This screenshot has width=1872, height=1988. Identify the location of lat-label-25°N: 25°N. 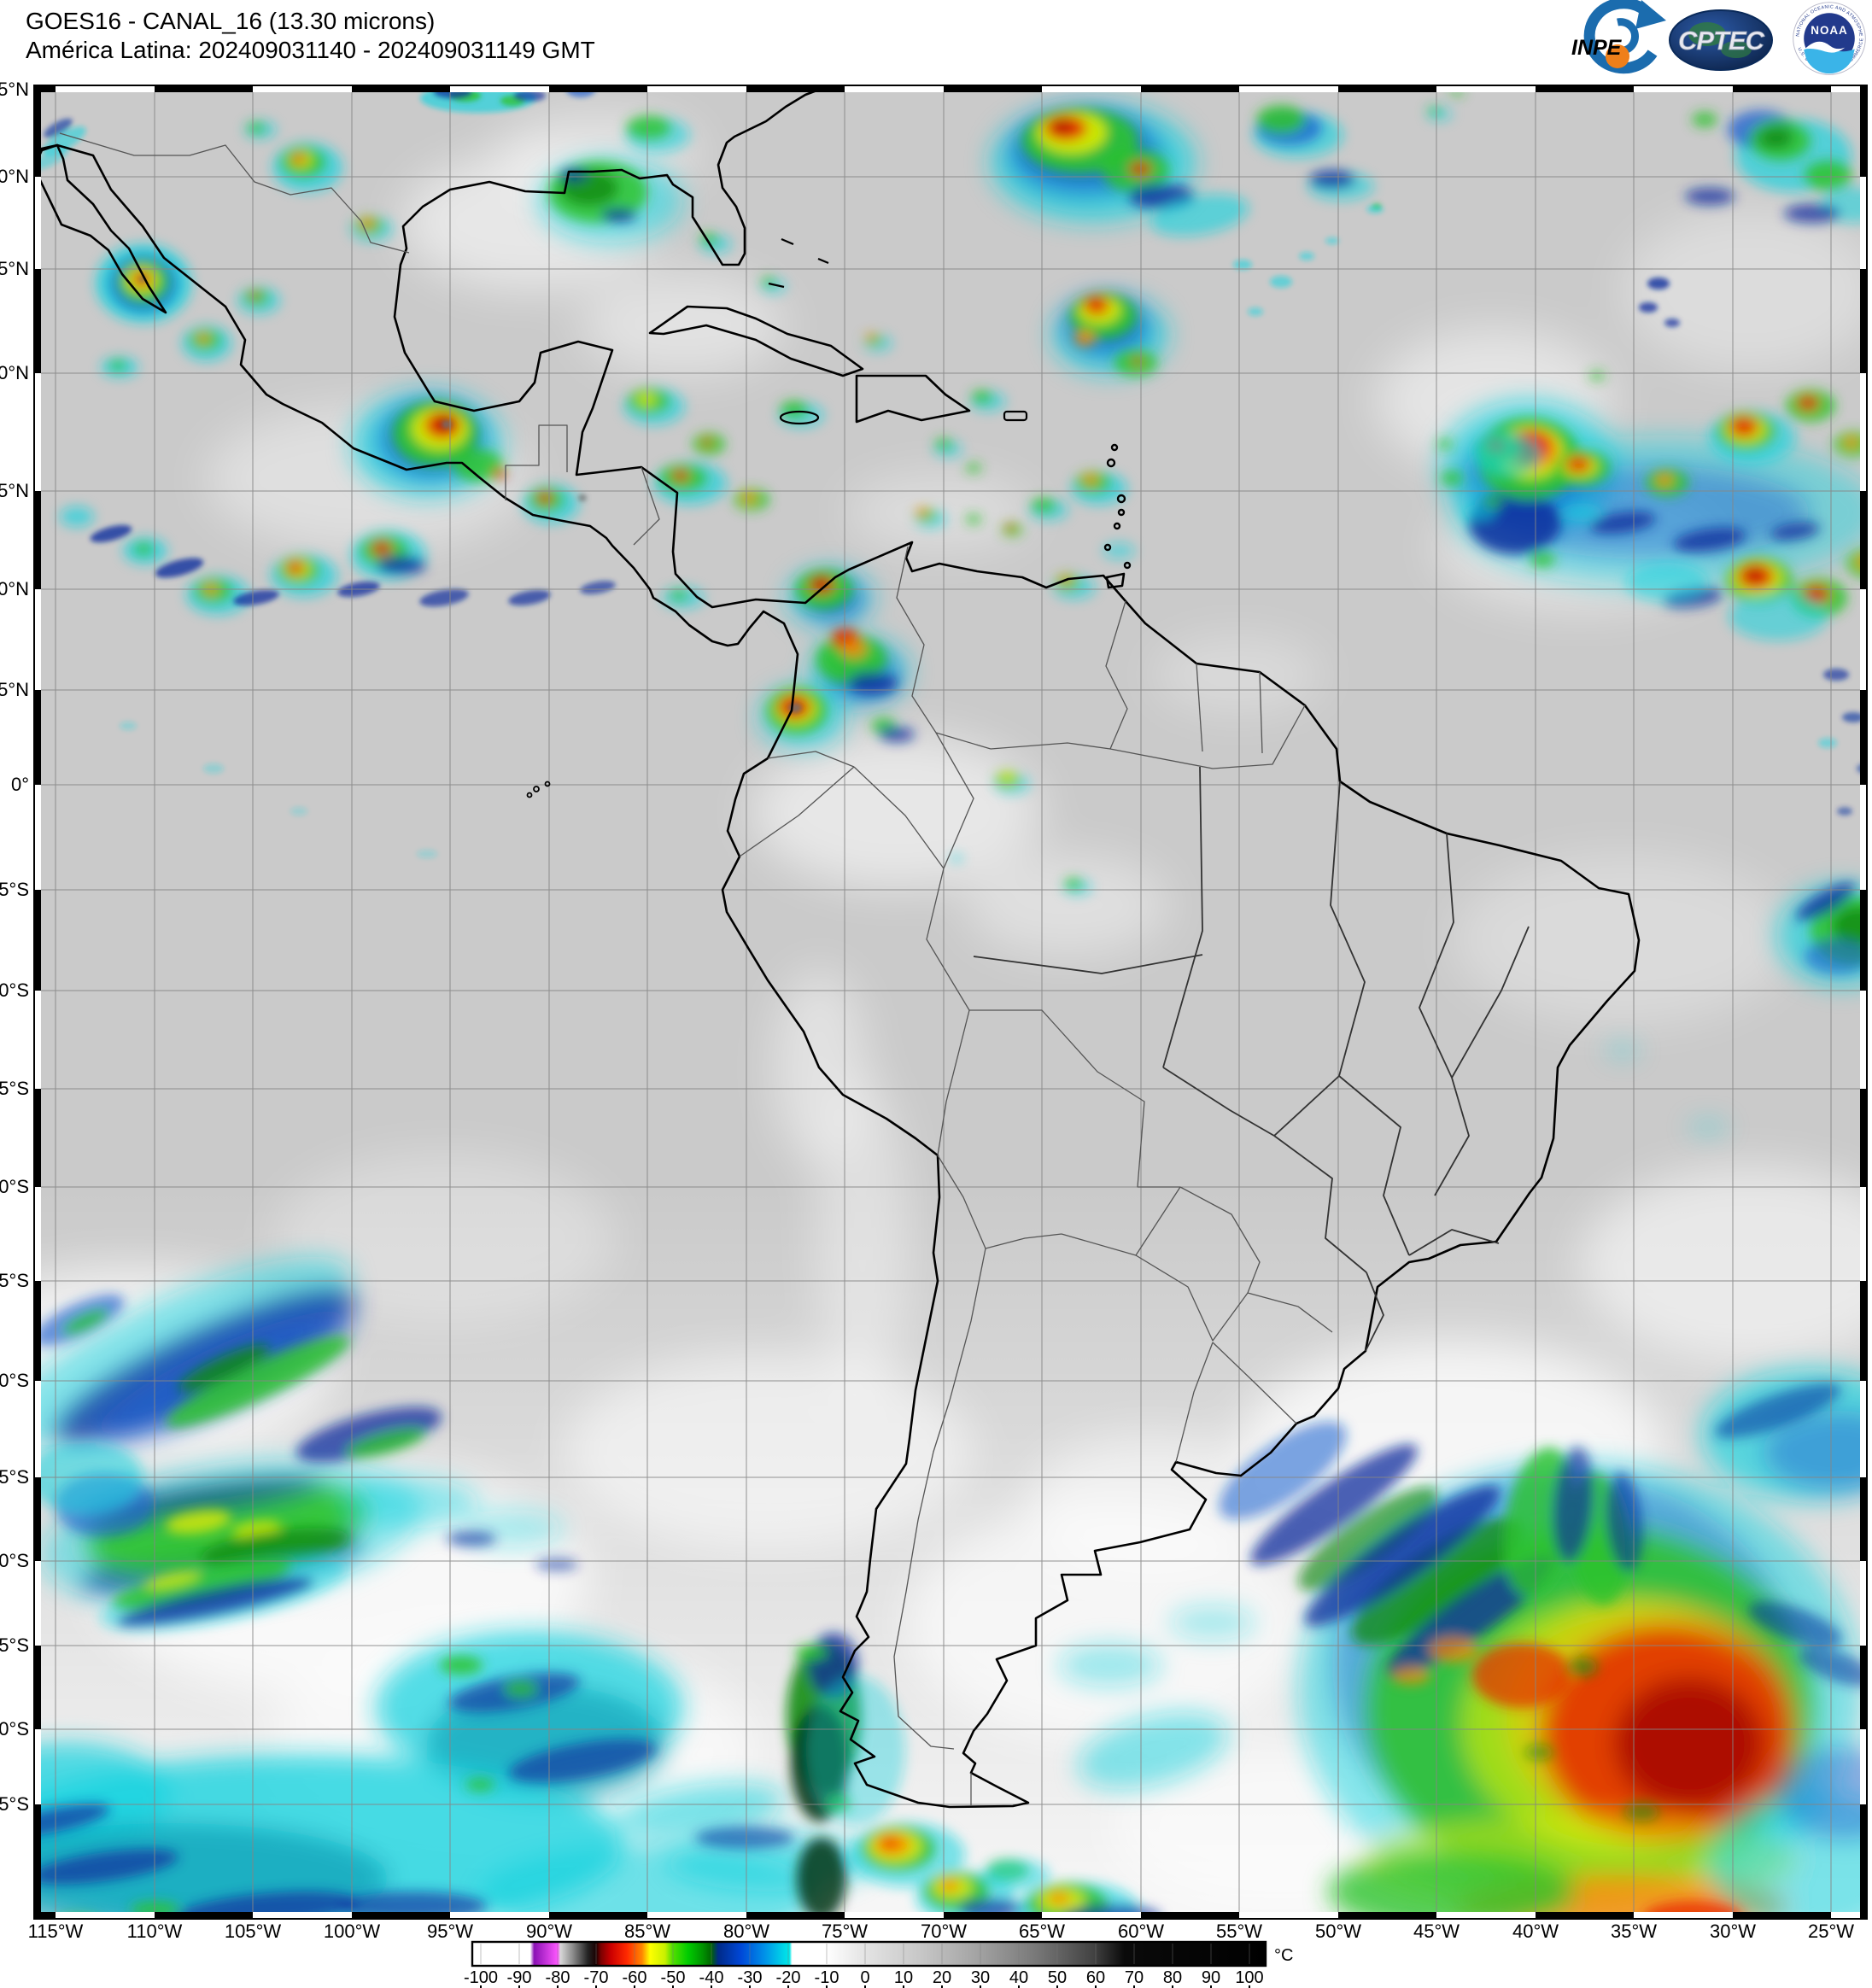
(14, 268).